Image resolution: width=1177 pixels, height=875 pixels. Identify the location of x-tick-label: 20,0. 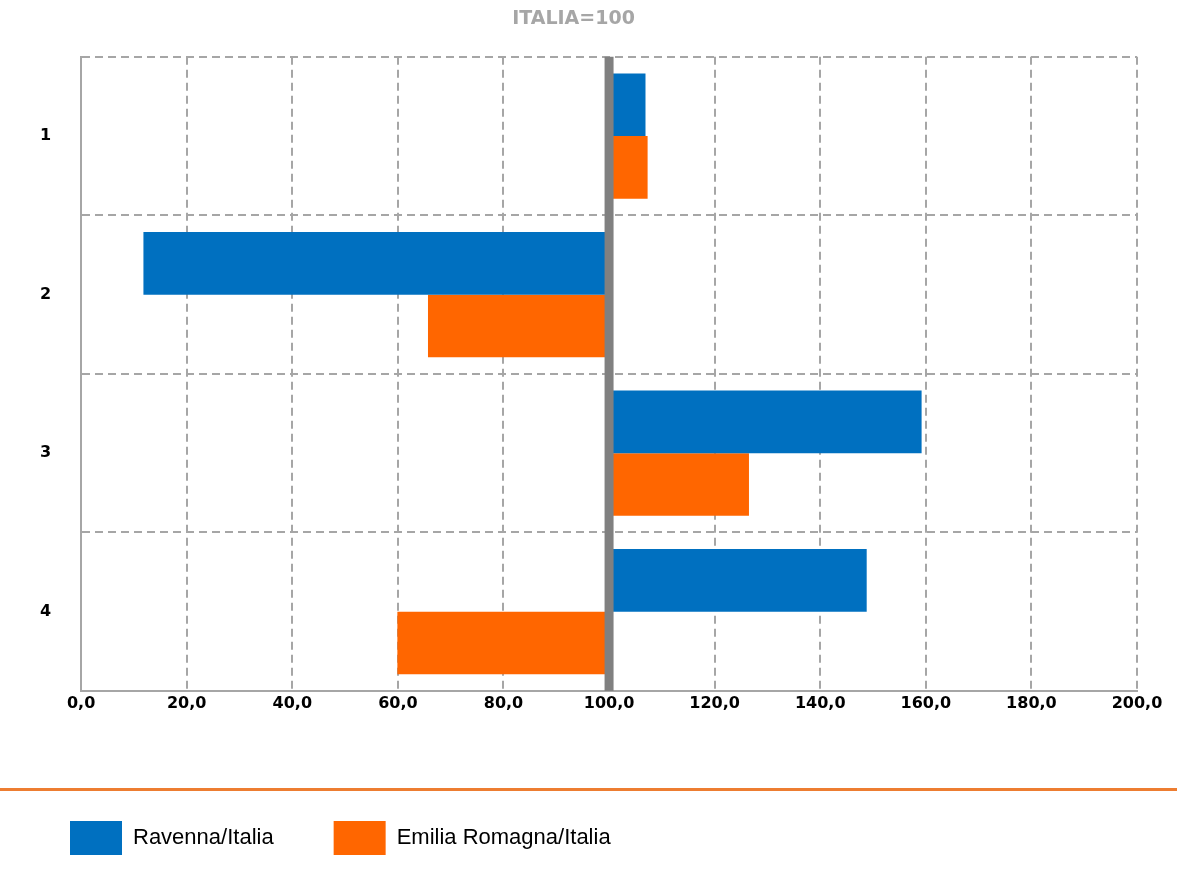
(186, 702).